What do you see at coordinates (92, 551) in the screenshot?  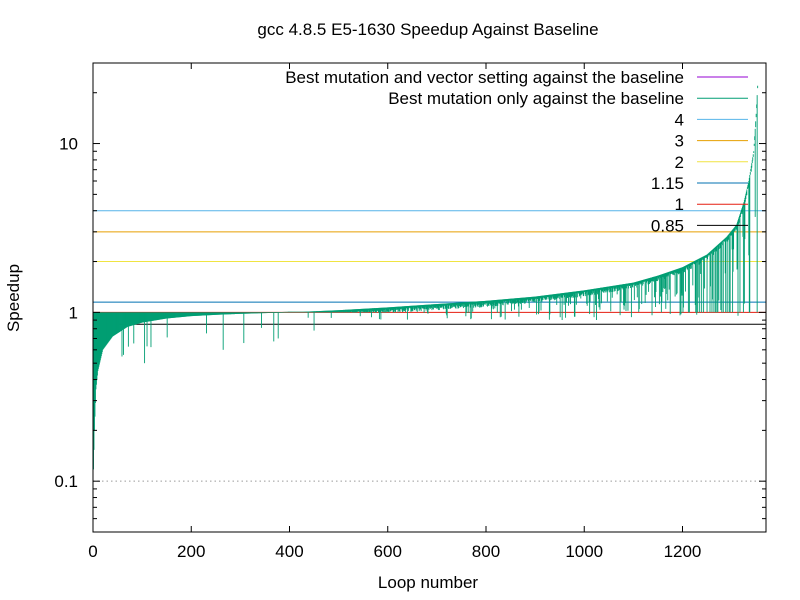 I see `x-tick-label: 0` at bounding box center [92, 551].